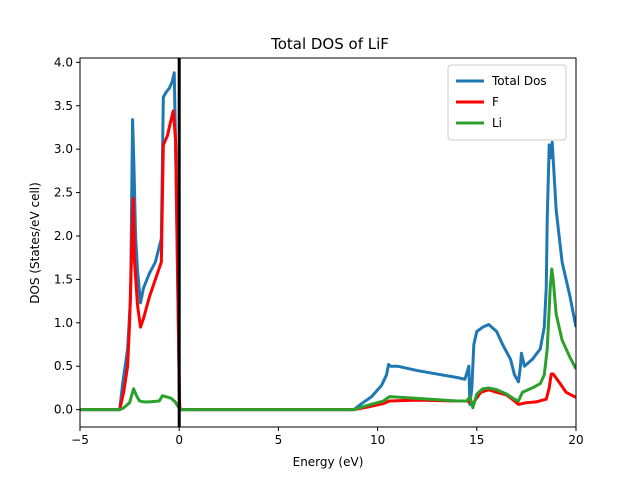 This screenshot has width=640, height=480. Describe the element at coordinates (63, 236) in the screenshot. I see `y-tick-label: 2.0` at that location.